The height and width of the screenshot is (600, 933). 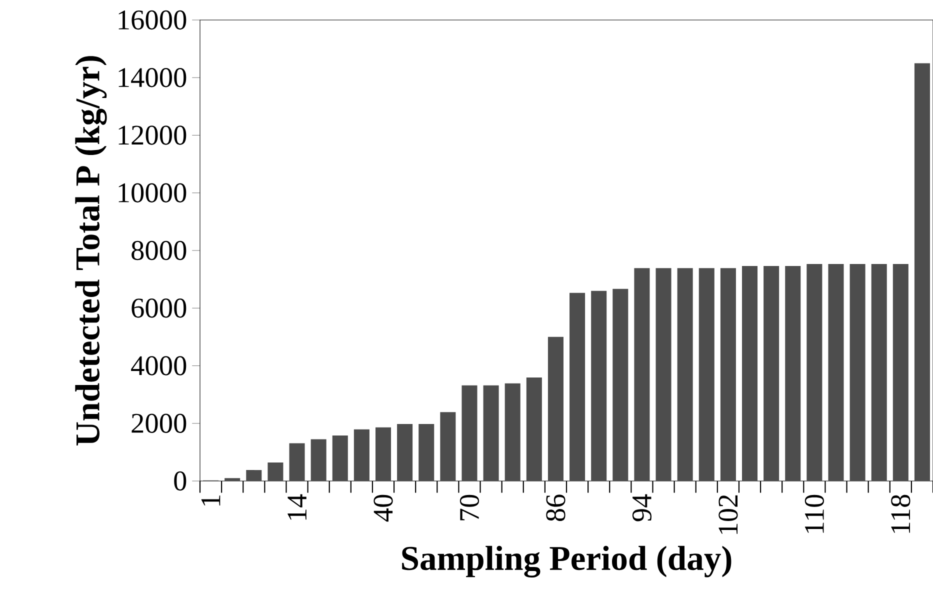 I want to click on x-tick-label: 70, so click(x=470, y=507).